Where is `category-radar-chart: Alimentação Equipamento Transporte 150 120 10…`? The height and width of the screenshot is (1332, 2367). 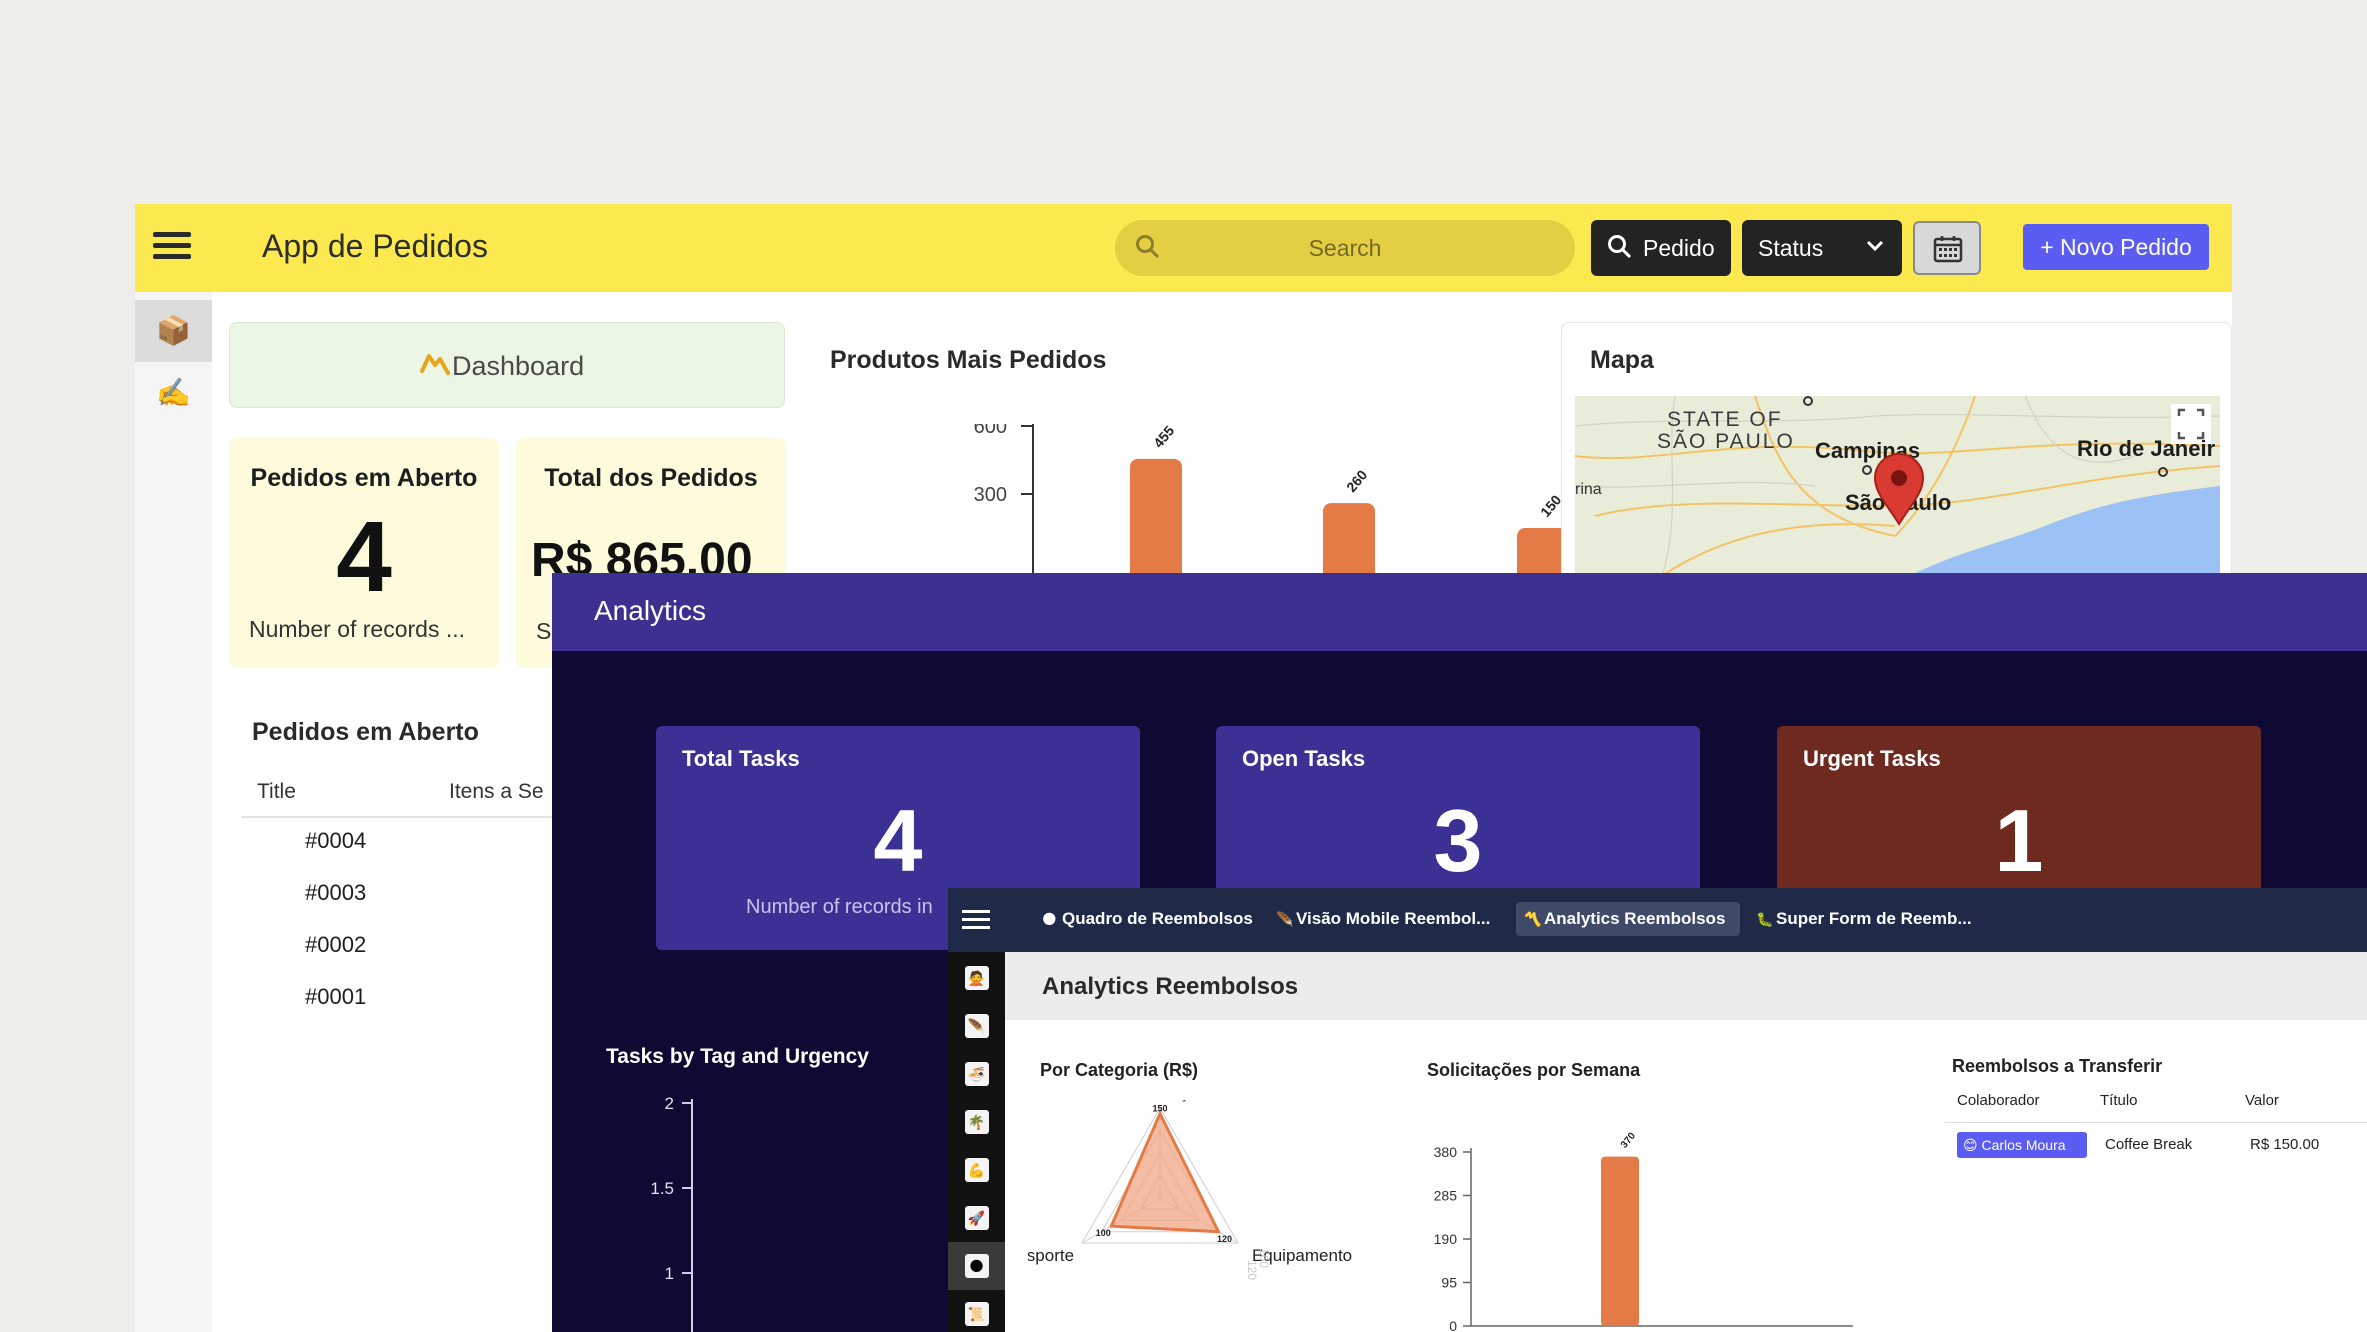 category-radar-chart: Alimentação Equipamento Transporte 150 120 10… is located at coordinates (1190, 1190).